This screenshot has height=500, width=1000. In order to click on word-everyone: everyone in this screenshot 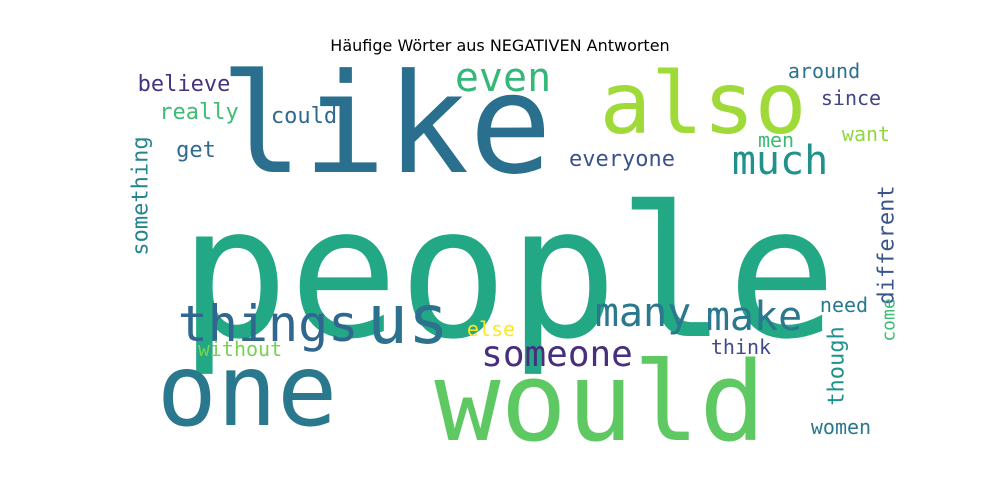, I will do `click(622, 159)`.